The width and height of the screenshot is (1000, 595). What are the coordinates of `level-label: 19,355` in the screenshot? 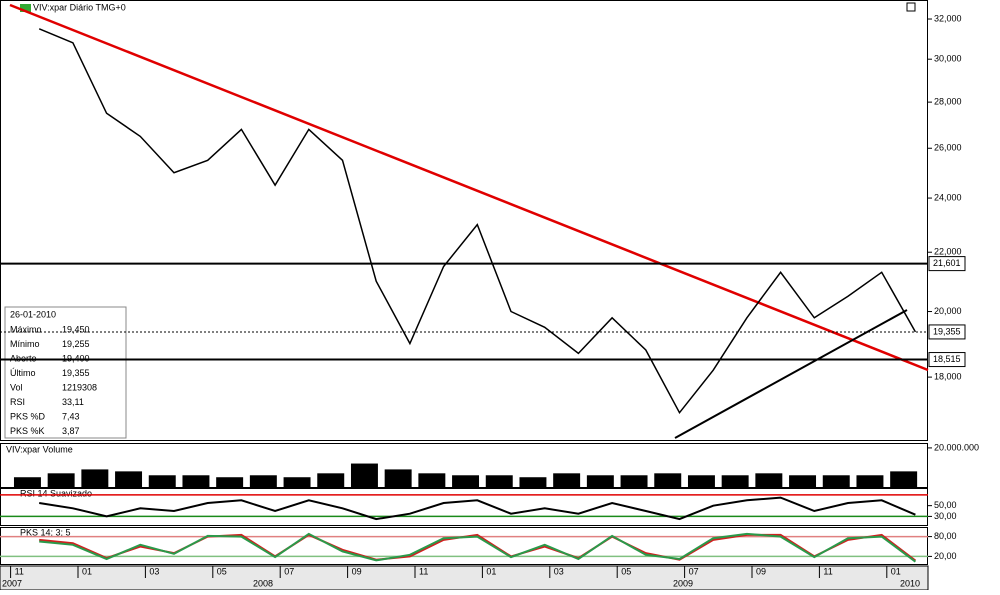 It's located at (947, 331).